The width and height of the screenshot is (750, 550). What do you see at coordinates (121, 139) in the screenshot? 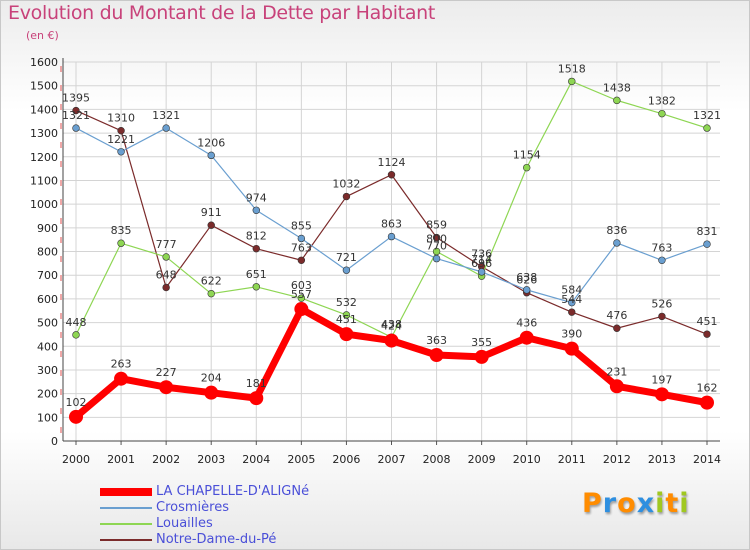
I see `data-label: 1221` at bounding box center [121, 139].